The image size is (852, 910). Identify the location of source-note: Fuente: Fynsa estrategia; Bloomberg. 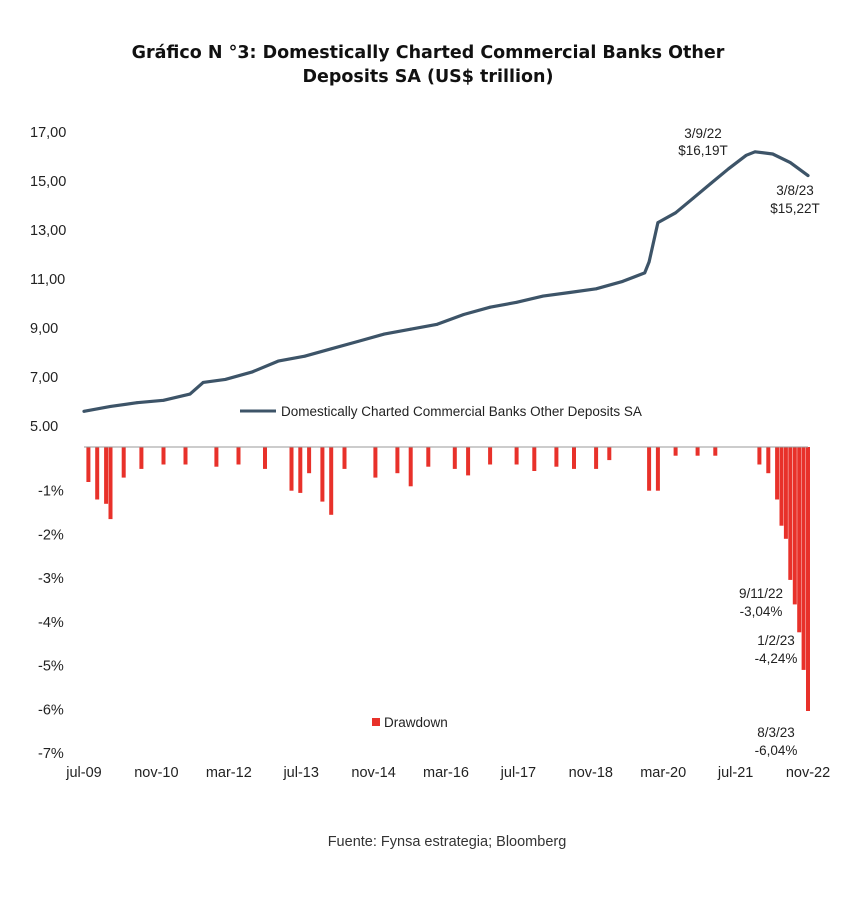
(447, 842).